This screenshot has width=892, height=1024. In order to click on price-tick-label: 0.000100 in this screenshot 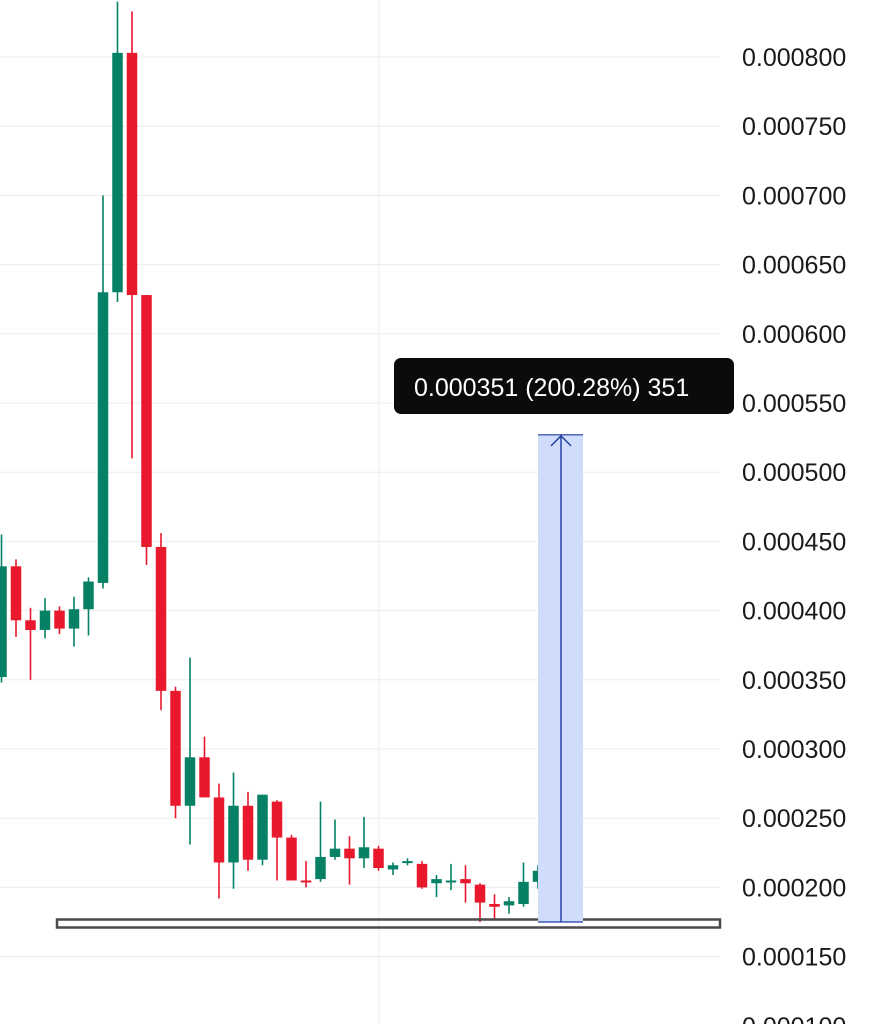, I will do `click(794, 1018)`.